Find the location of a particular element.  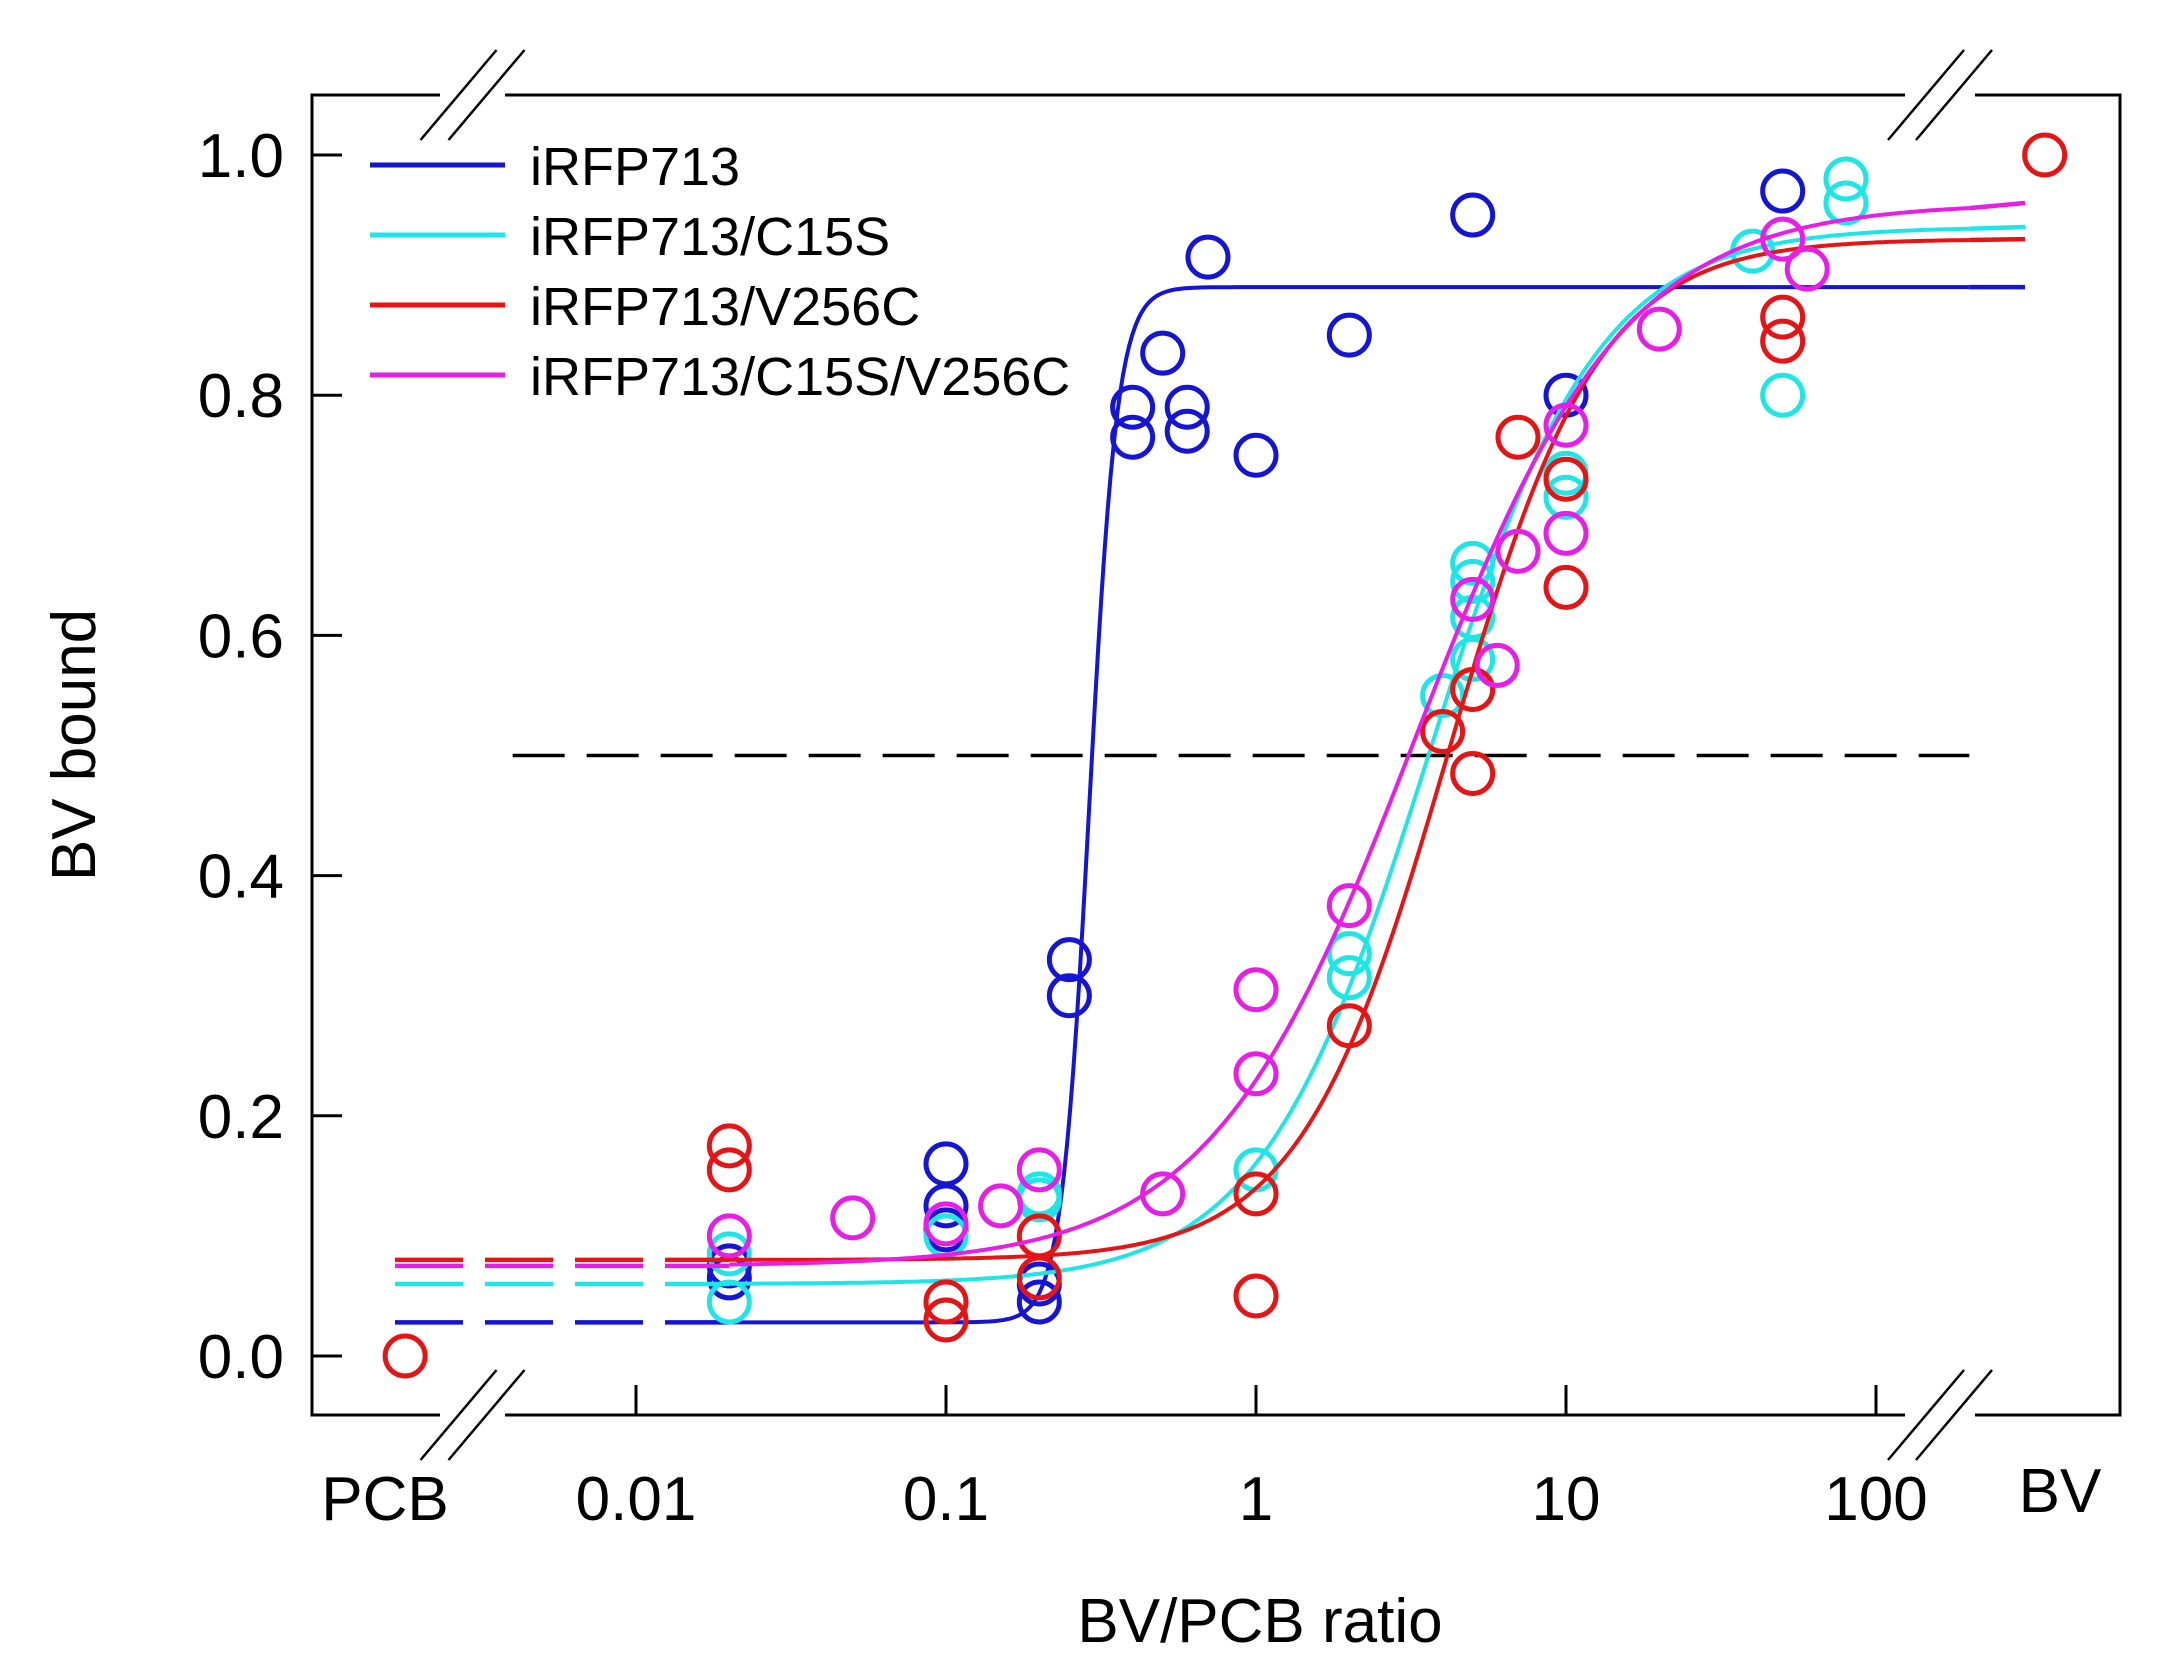

y-tick-label: 0.0 is located at coordinates (241, 1357).